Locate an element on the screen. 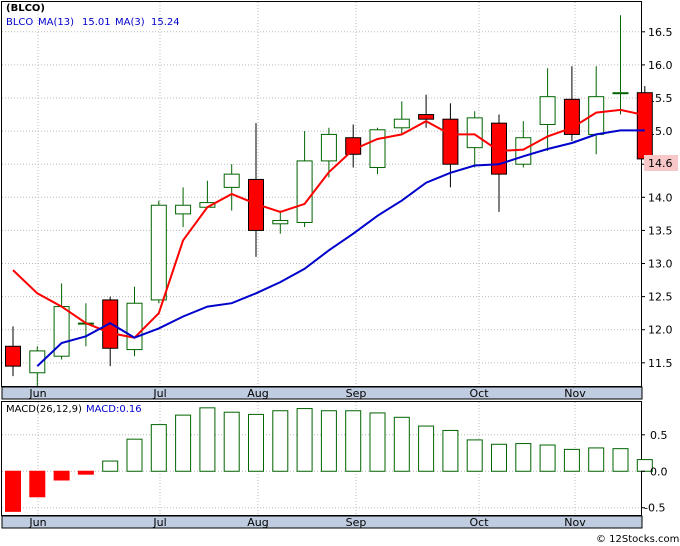 This screenshot has width=680, height=546. macd-legend-label: MACD(26,12,9) is located at coordinates (44, 409).